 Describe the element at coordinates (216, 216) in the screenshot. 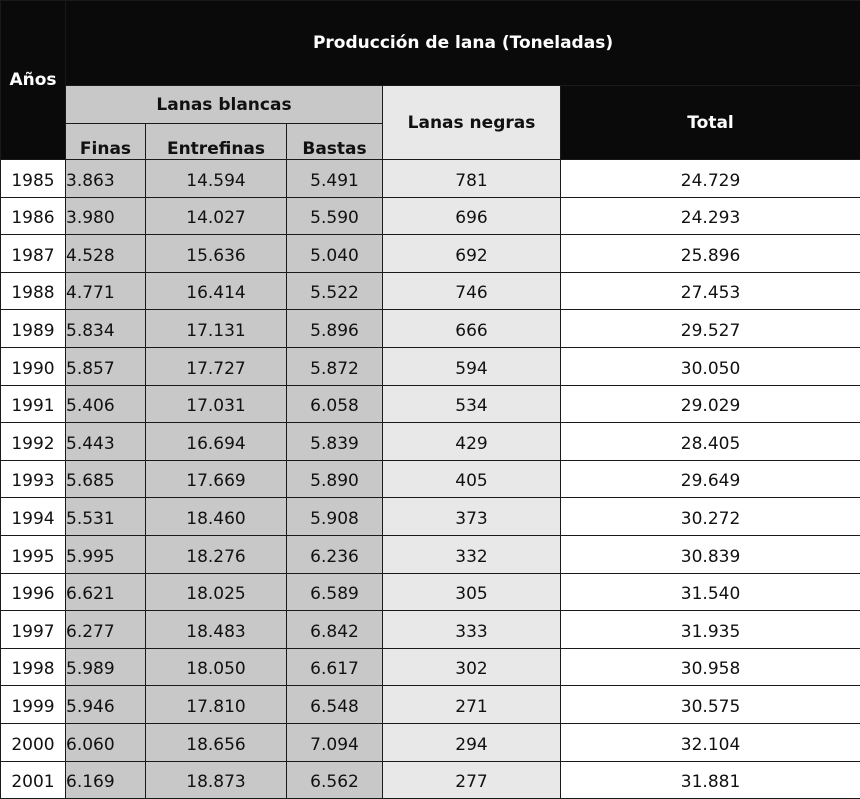

I see `entrefinas-cell: 14.027` at that location.